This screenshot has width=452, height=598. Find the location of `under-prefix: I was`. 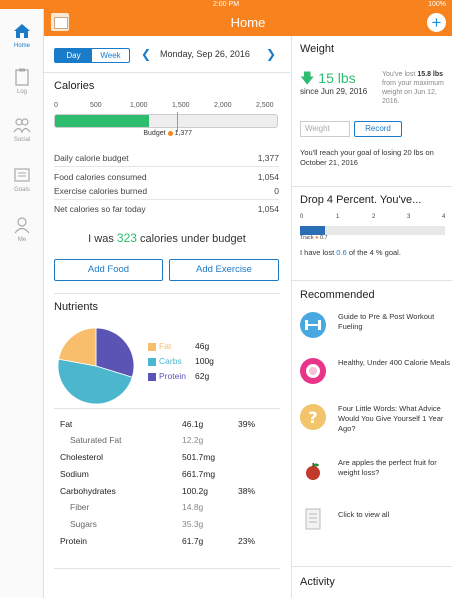

under-prefix: I was is located at coordinates (101, 239).